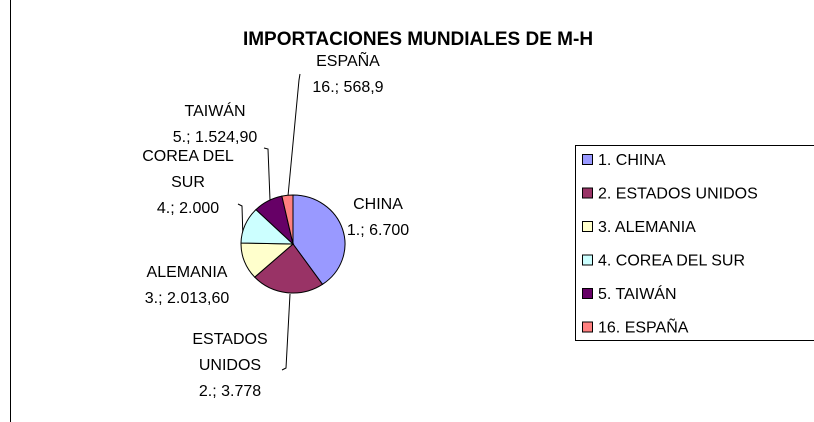 This screenshot has height=422, width=814. Describe the element at coordinates (188, 208) in the screenshot. I see `data-label-value: 4.; 2.000` at that location.